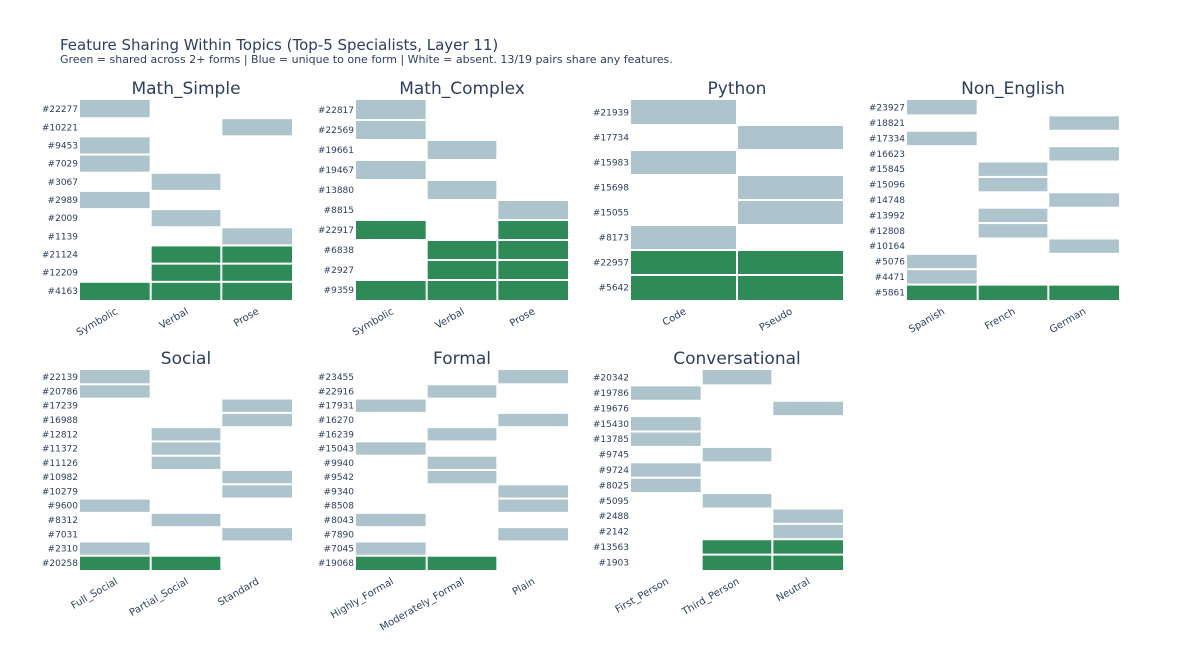 This screenshot has height=650, width=1200. Describe the element at coordinates (611, 440) in the screenshot. I see `y-tick-label: #13785` at that location.